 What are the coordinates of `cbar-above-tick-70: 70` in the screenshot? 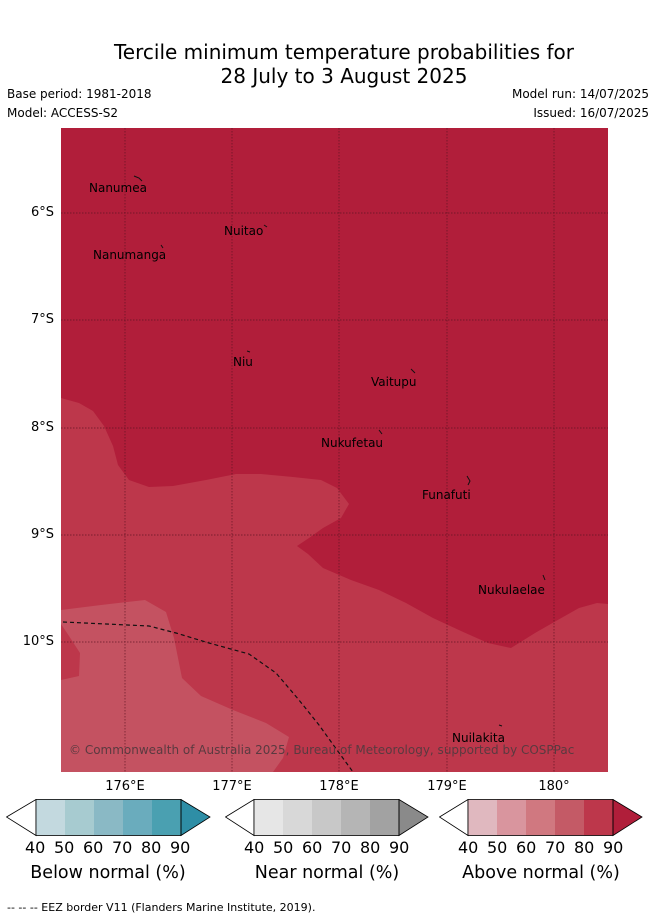 It's located at (555, 847).